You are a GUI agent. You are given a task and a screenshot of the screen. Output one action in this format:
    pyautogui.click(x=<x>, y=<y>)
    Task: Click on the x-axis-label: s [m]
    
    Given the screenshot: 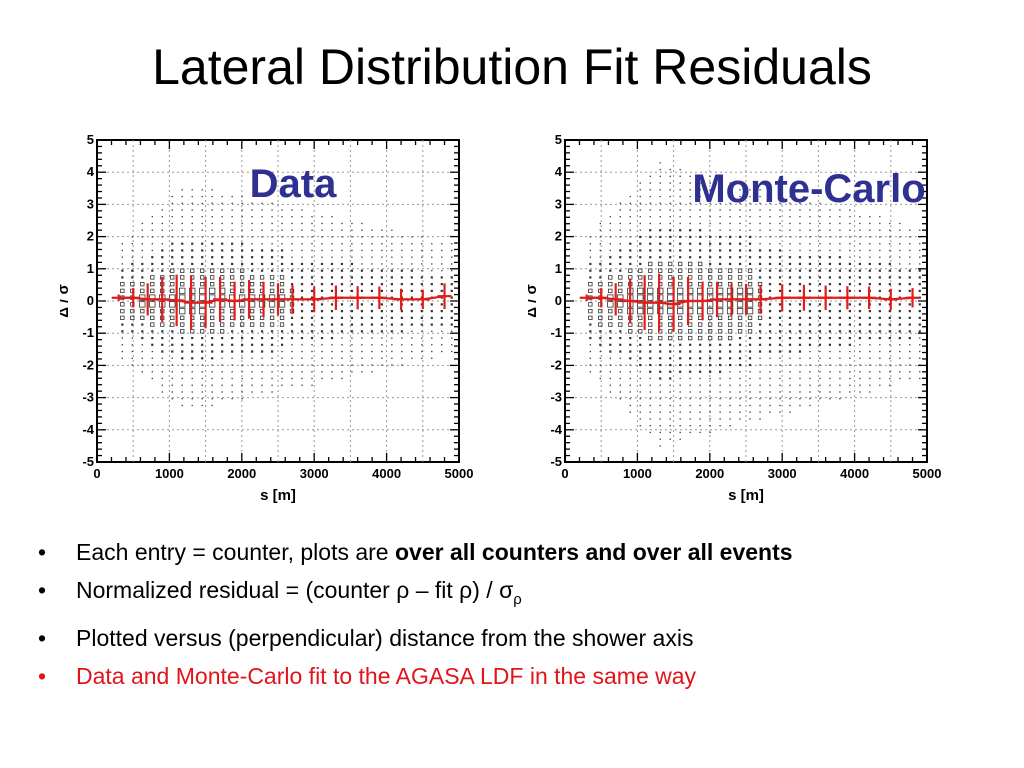 What is the action you would take?
    pyautogui.click(x=746, y=495)
    